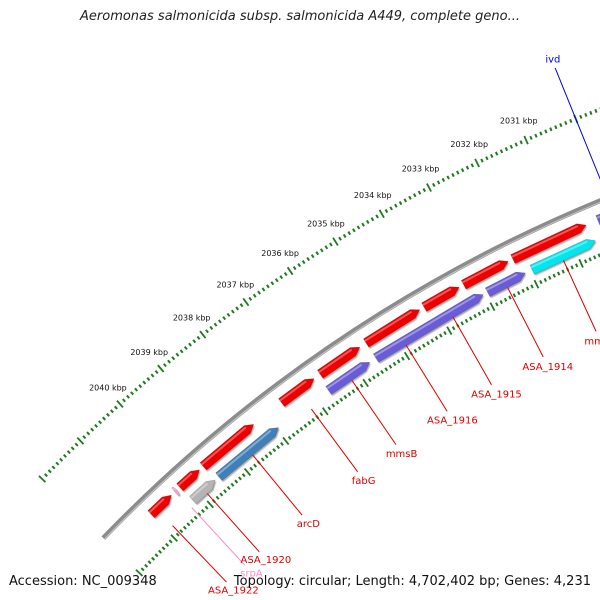 This screenshot has width=600, height=600. What do you see at coordinates (251, 573) in the screenshot?
I see `gene-label: srpA` at bounding box center [251, 573].